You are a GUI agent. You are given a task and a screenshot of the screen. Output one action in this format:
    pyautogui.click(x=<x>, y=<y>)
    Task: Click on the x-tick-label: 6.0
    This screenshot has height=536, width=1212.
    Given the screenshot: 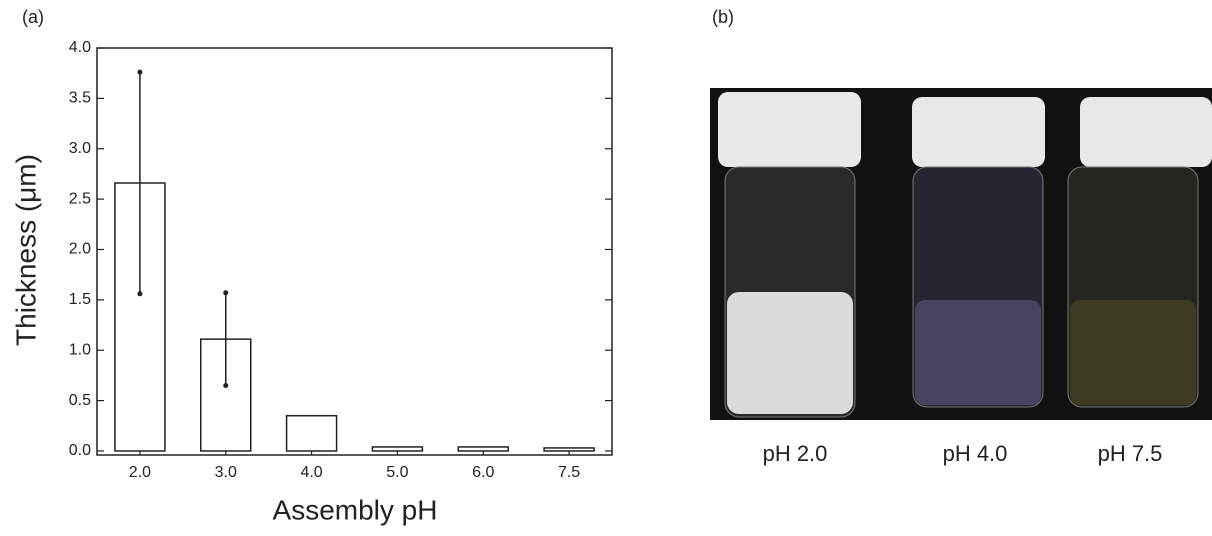 What is the action you would take?
    pyautogui.click(x=483, y=472)
    